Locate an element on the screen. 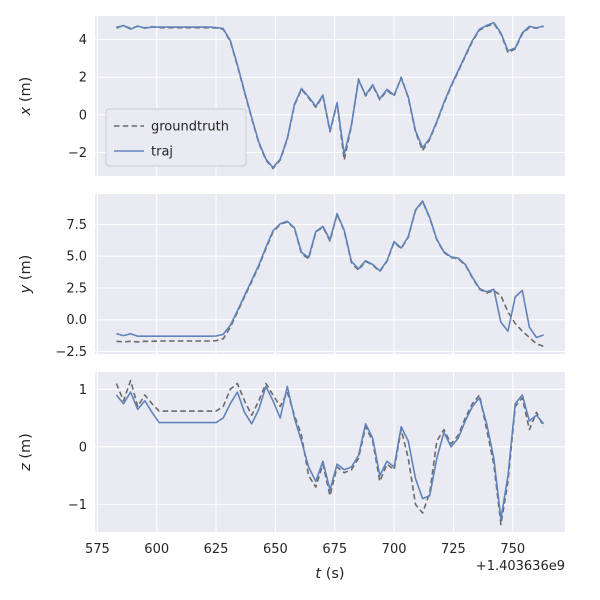 This screenshot has width=600, height=600. legend-label-traj: traj is located at coordinates (162, 152).